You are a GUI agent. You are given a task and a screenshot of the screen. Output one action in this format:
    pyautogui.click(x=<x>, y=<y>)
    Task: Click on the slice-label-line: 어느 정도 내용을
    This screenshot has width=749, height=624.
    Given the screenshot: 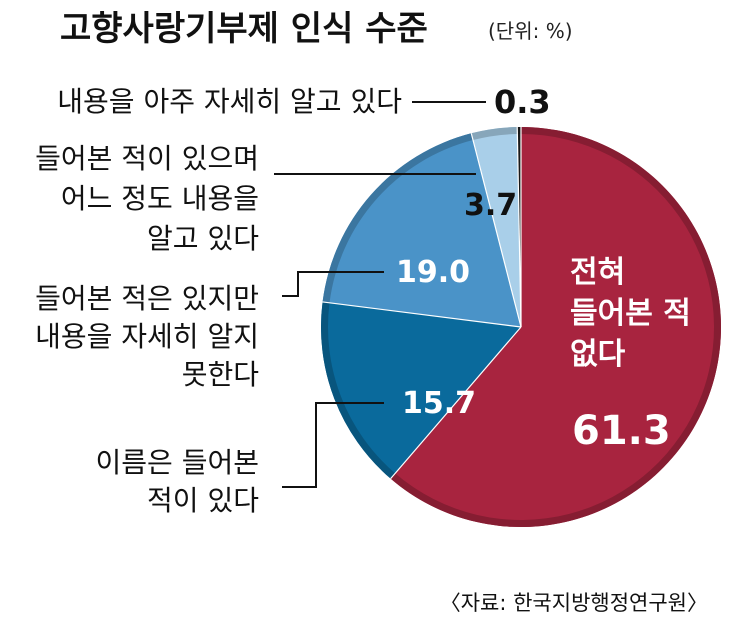 What is the action you would take?
    pyautogui.click(x=160, y=198)
    